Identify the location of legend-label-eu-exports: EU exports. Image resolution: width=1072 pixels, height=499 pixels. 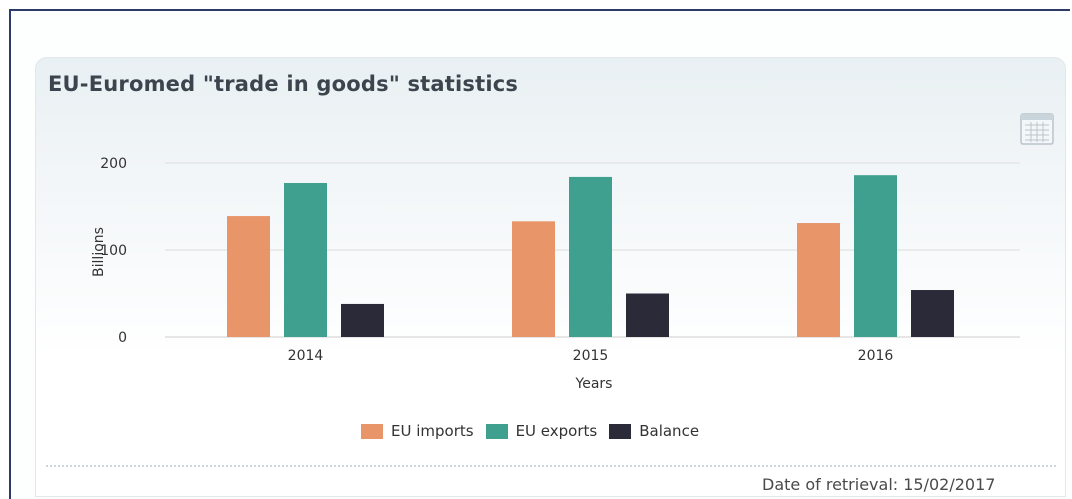
(556, 431).